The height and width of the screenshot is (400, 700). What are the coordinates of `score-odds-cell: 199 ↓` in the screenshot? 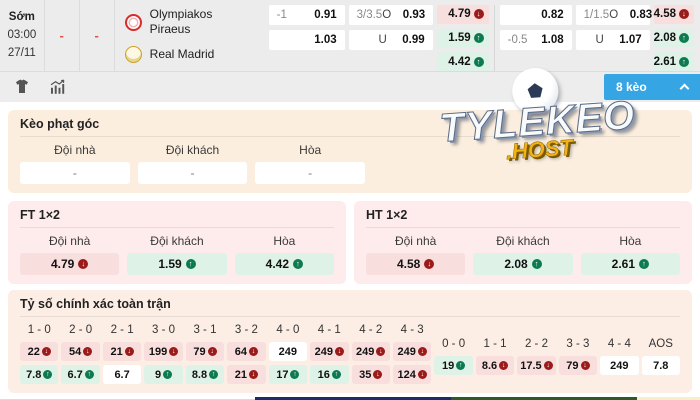 It's located at (163, 351).